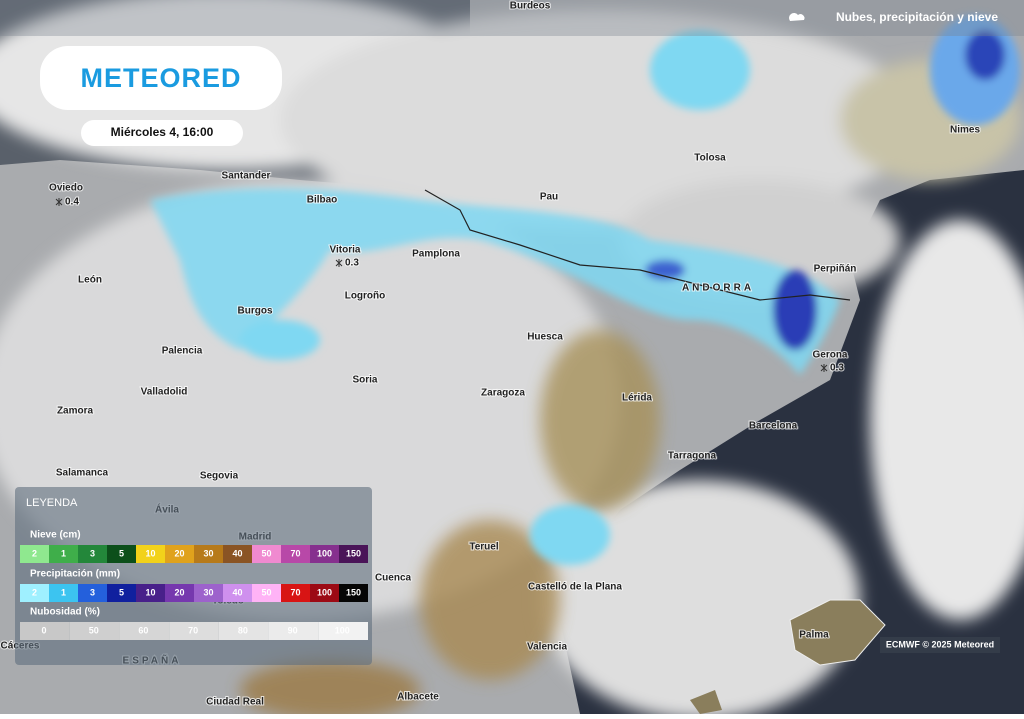 The width and height of the screenshot is (1024, 719). I want to click on city-label: Palencia, so click(182, 351).